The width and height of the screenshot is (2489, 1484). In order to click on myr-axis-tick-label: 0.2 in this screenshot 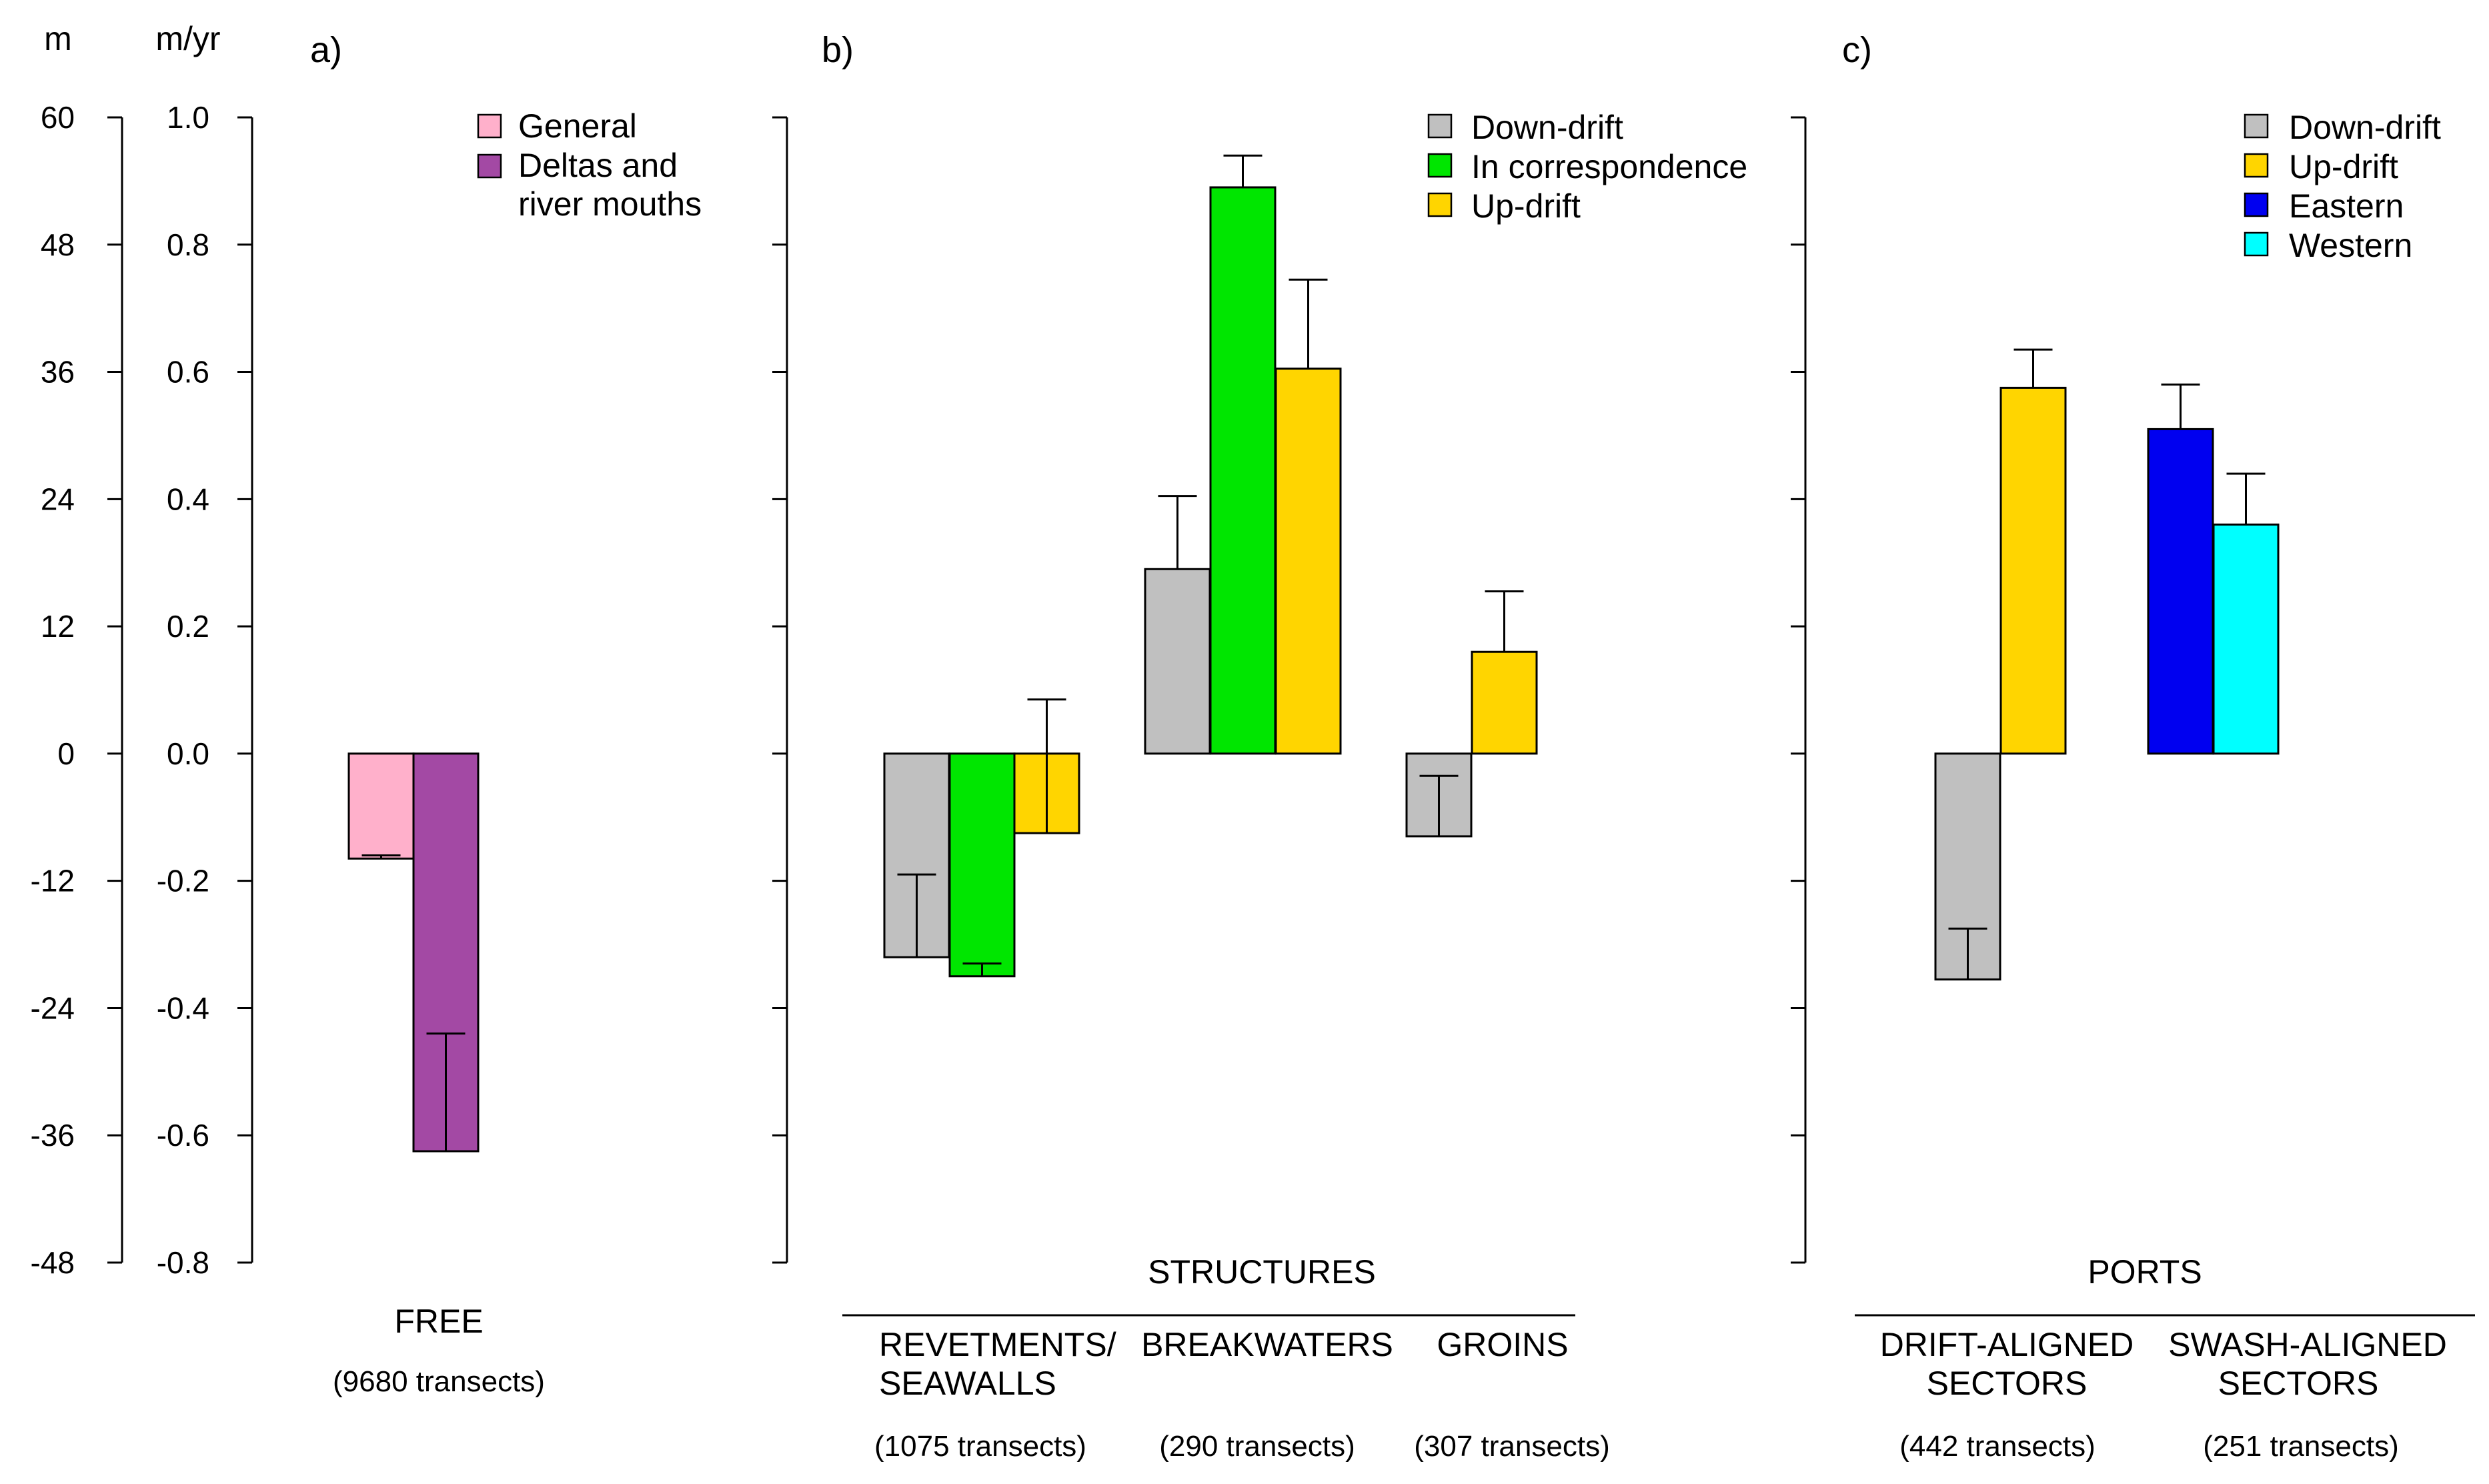, I will do `click(188, 626)`.